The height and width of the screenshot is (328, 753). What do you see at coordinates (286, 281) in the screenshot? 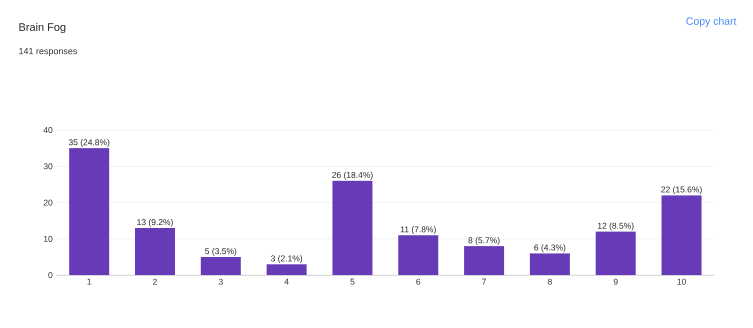
I see `x-tick-label: 4` at bounding box center [286, 281].